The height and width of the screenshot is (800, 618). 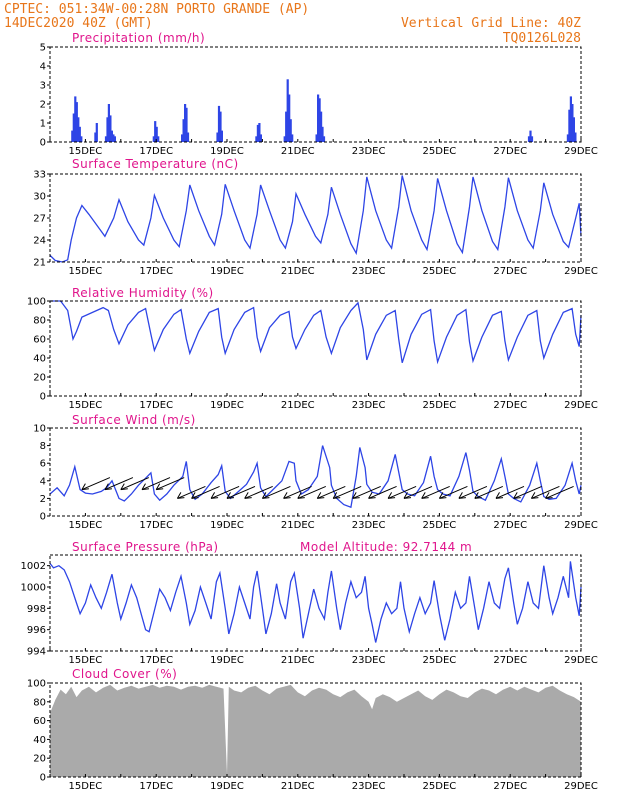 What do you see at coordinates (369, 271) in the screenshot?
I see `temperature-xtick-label: 23DEC` at bounding box center [369, 271].